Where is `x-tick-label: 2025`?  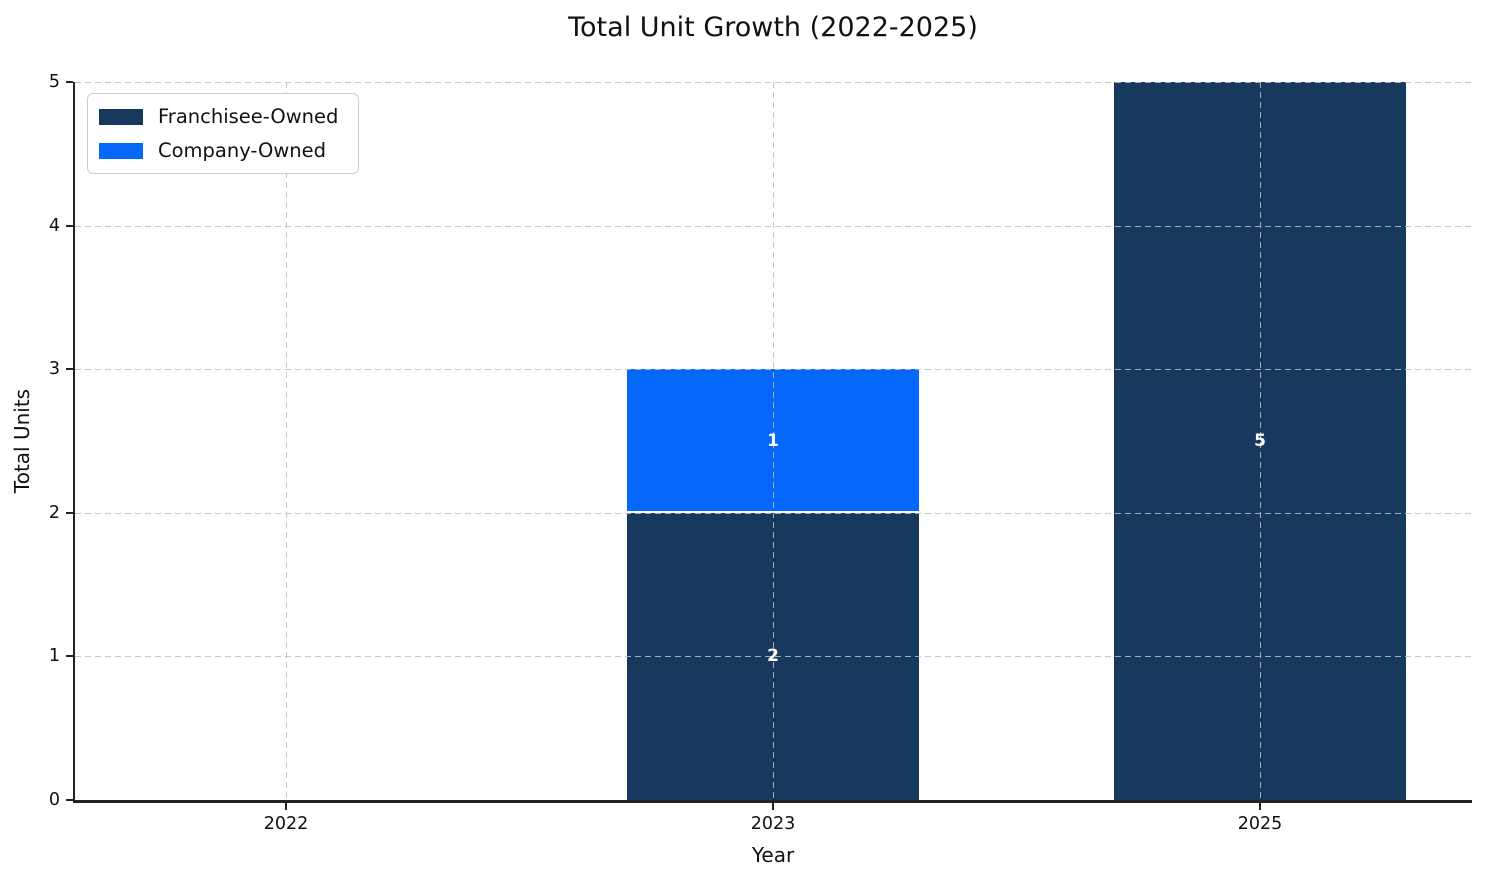 x-tick-label: 2025 is located at coordinates (1260, 824).